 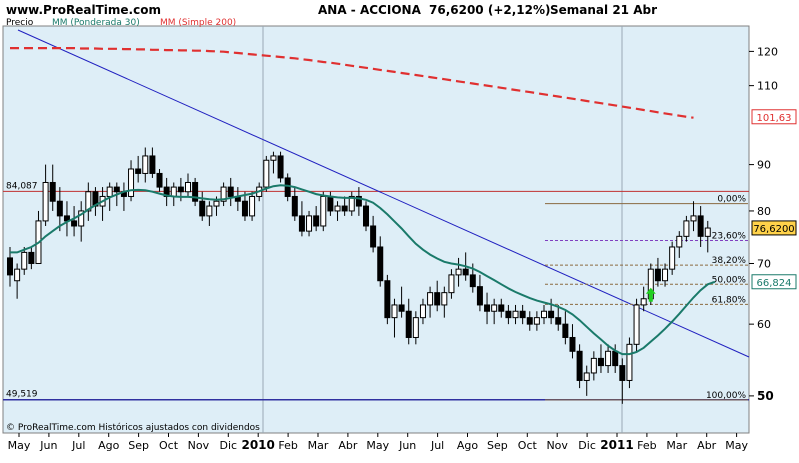 I want to click on sma200-line, so click(x=352, y=82).